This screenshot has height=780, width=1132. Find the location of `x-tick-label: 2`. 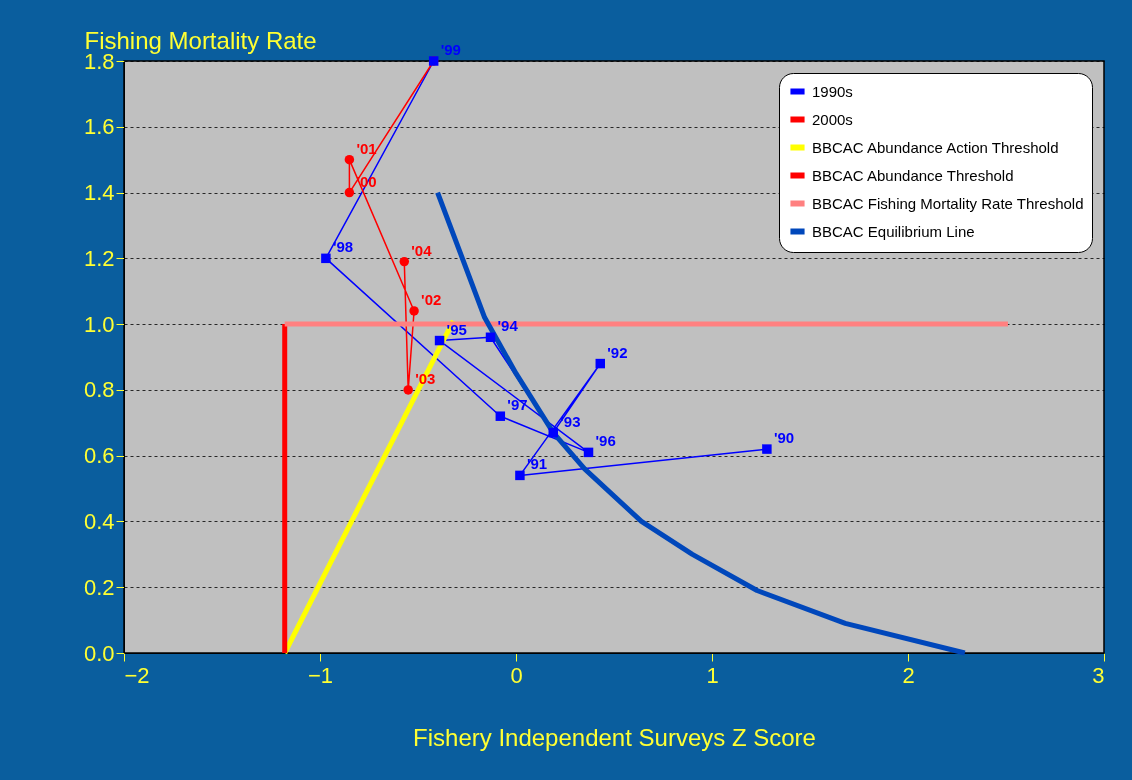

x-tick-label: 2 is located at coordinates (908, 675).